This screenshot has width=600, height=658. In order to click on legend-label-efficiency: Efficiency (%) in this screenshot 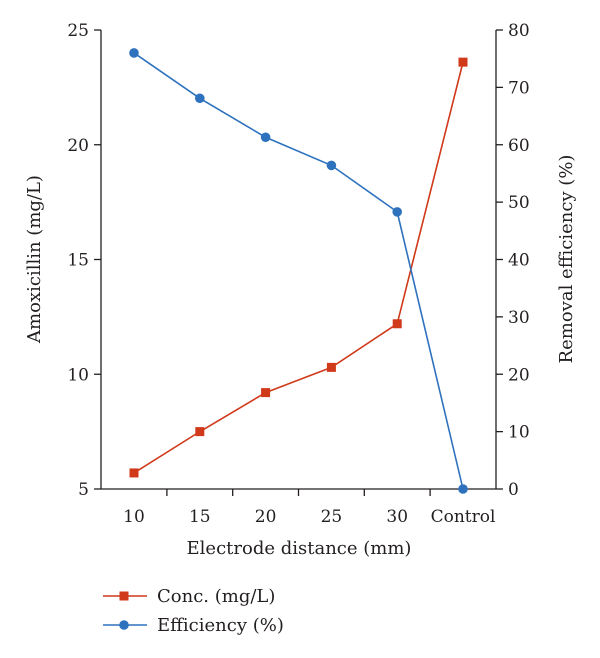, I will do `click(220, 625)`.